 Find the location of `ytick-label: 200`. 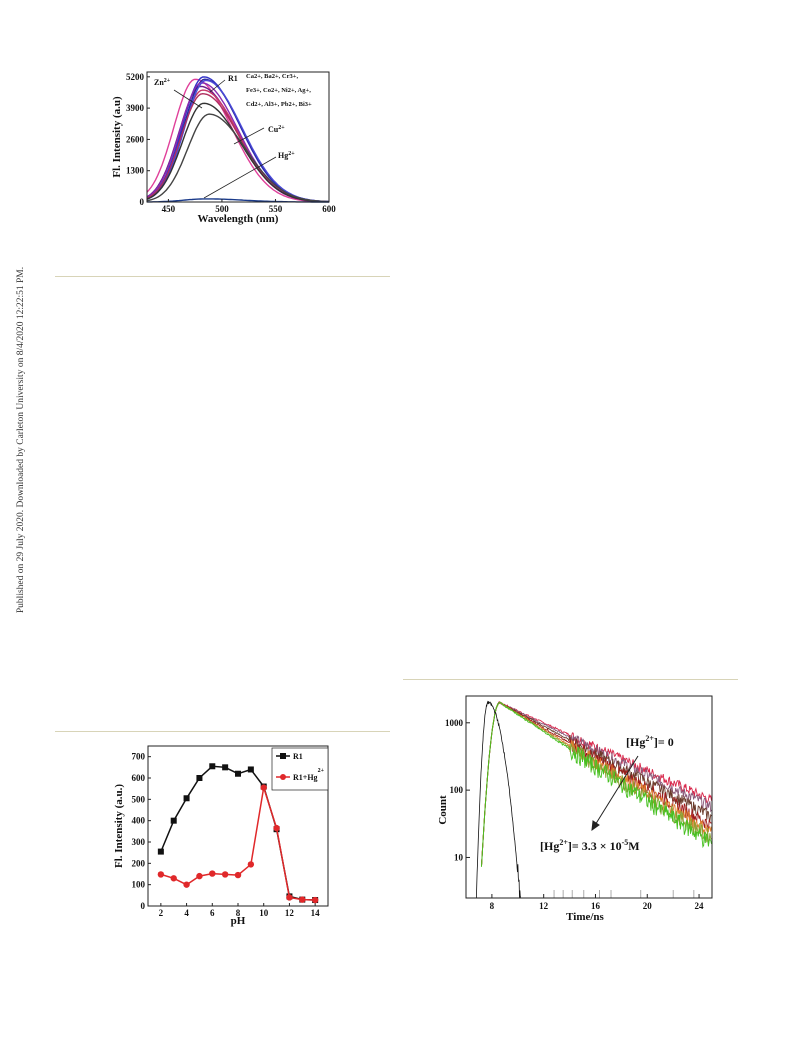

ytick-label: 200 is located at coordinates (139, 863).